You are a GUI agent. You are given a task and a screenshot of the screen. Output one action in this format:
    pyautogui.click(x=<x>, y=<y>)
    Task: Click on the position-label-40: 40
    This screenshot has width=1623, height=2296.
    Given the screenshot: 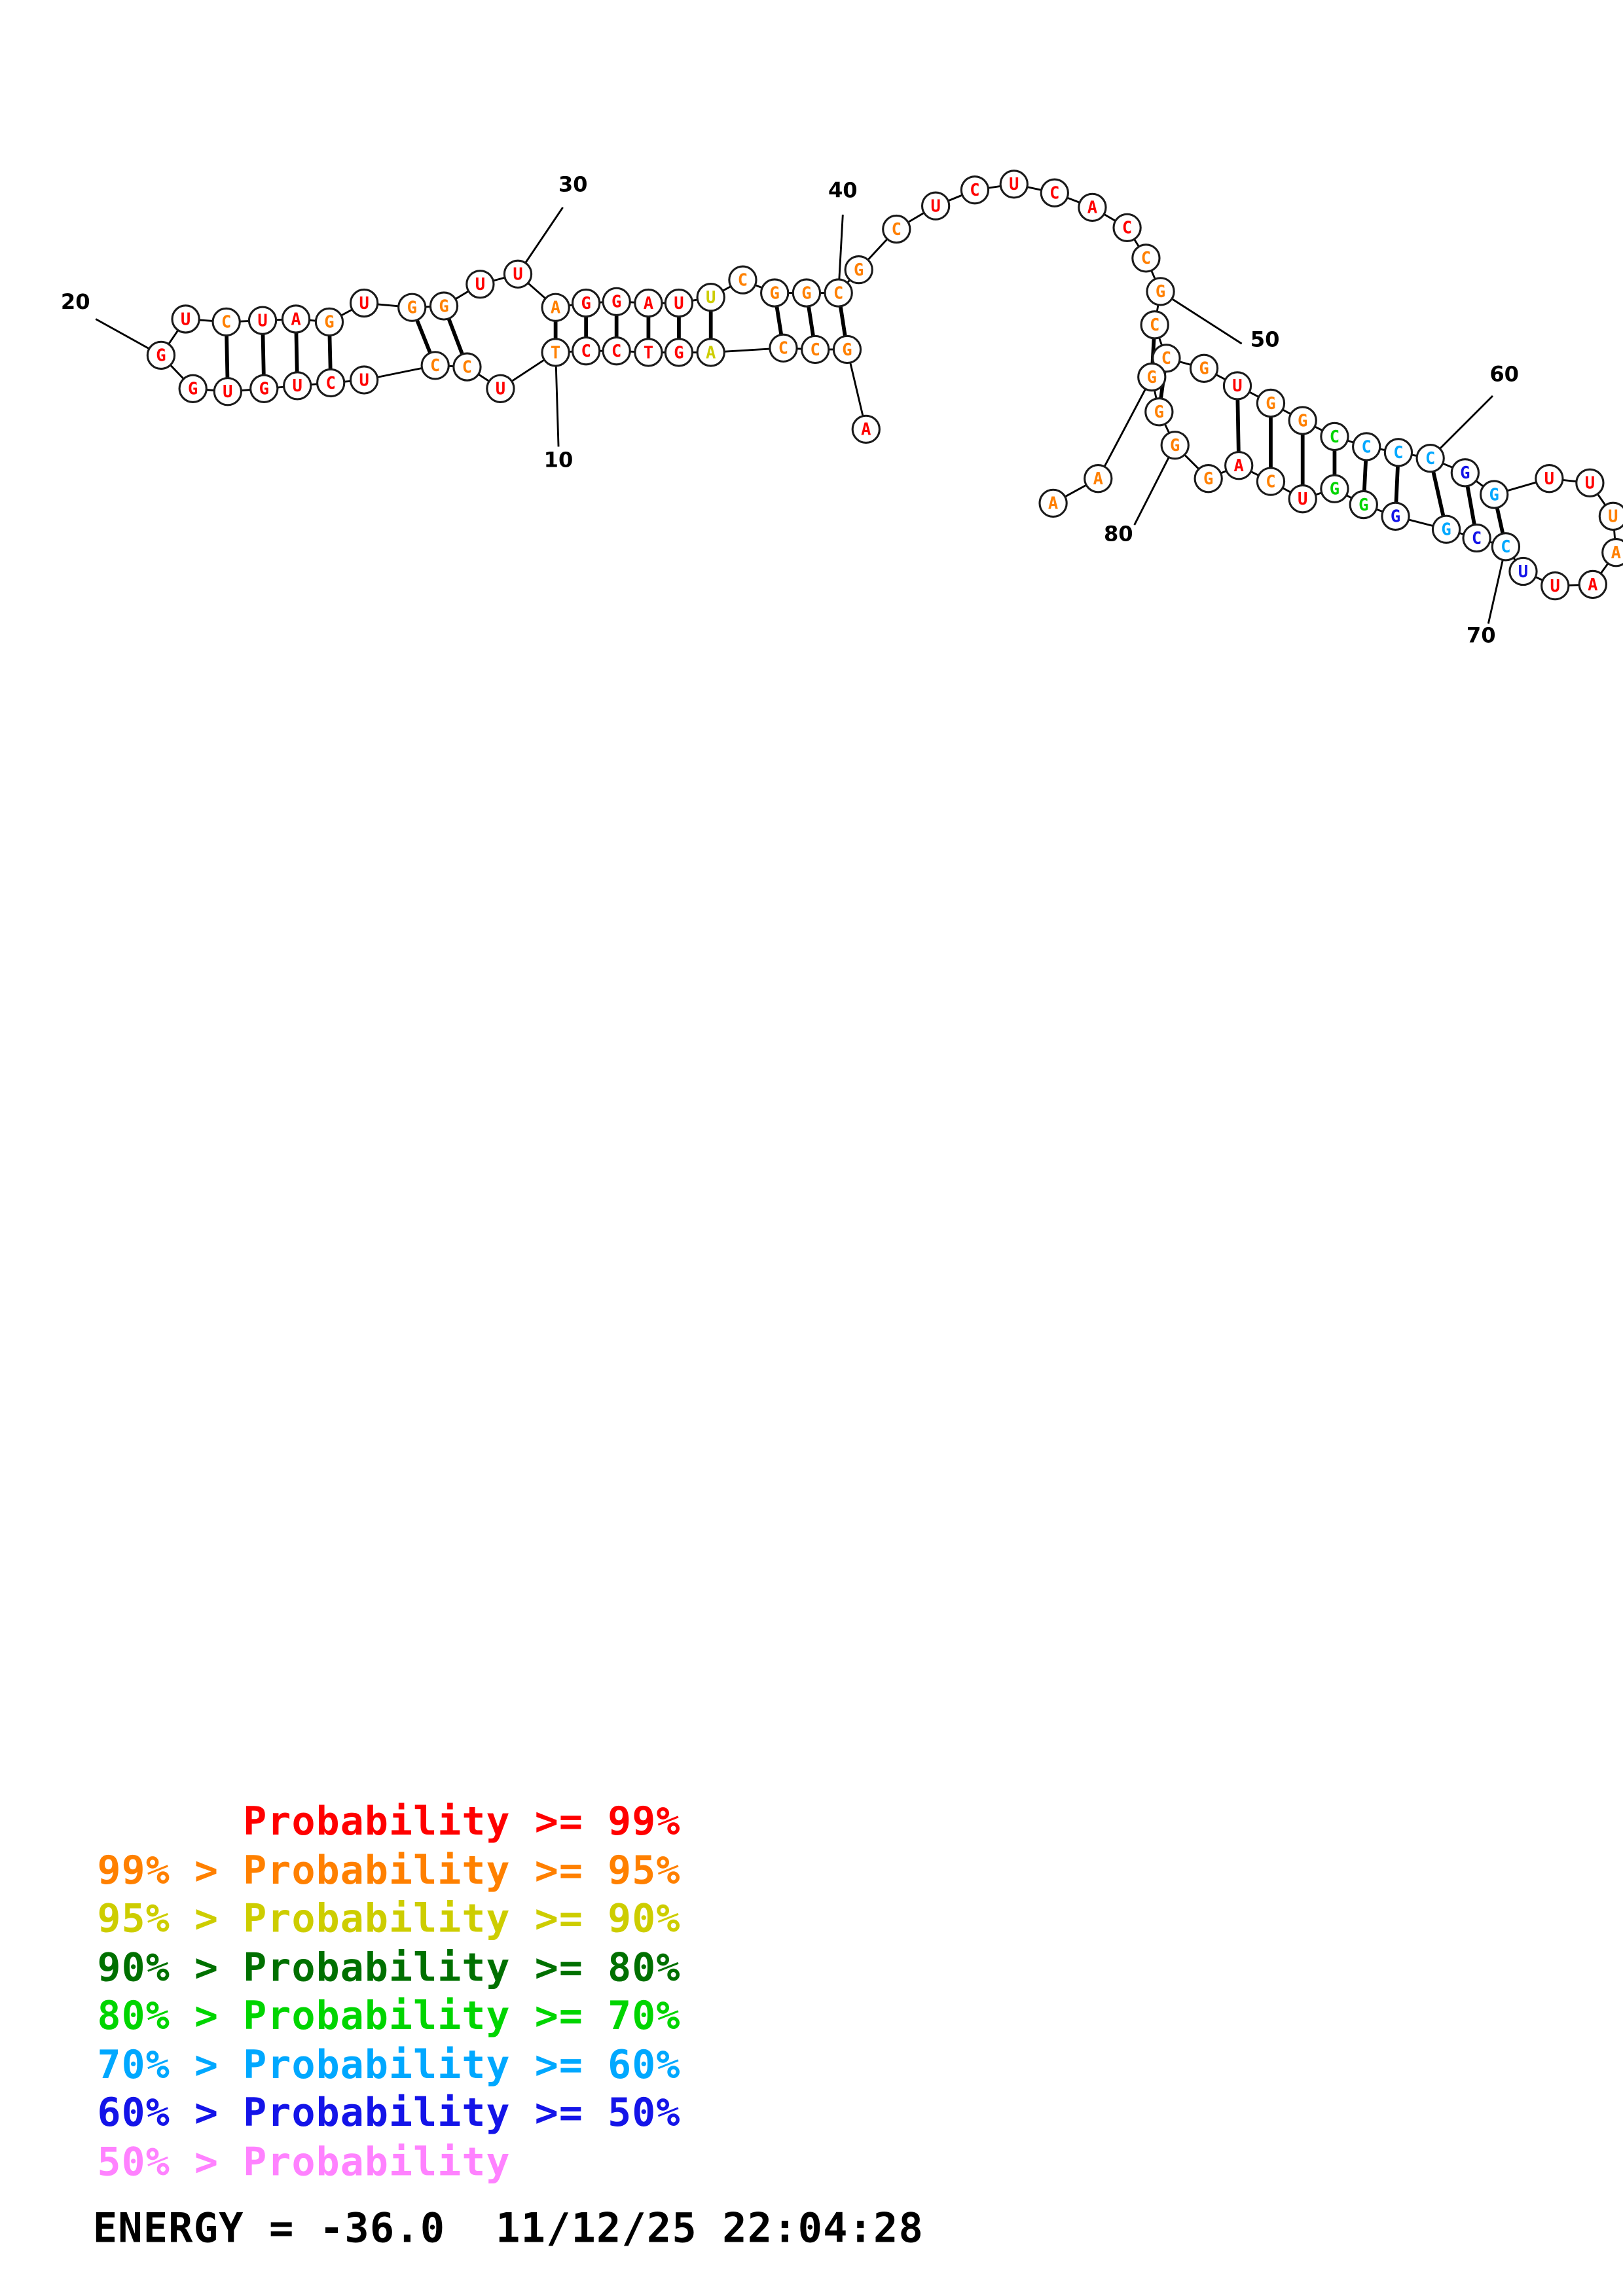 What is the action you would take?
    pyautogui.click(x=843, y=189)
    